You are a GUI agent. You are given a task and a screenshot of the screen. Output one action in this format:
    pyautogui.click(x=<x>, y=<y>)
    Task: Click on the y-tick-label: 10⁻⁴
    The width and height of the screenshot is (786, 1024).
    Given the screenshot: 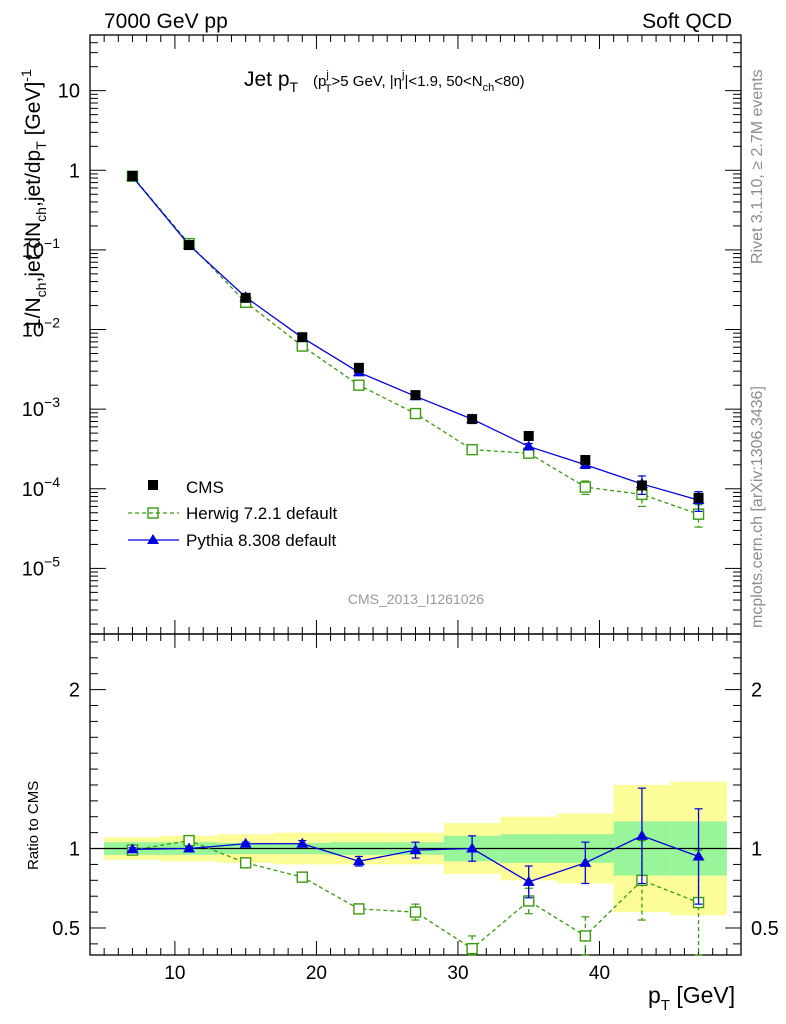 What is the action you would take?
    pyautogui.click(x=41, y=487)
    